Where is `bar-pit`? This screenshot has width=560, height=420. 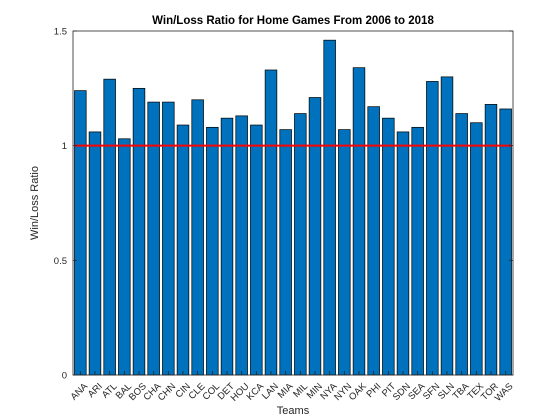 bar-pit is located at coordinates (388, 246).